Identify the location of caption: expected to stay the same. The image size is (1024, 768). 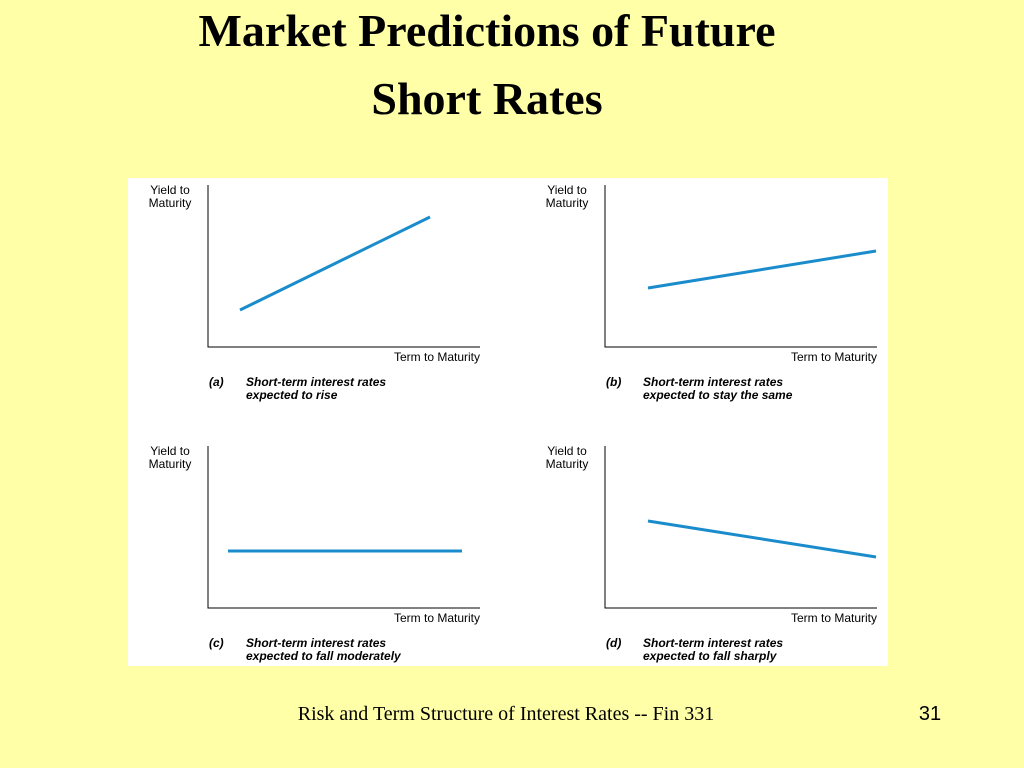
(718, 395).